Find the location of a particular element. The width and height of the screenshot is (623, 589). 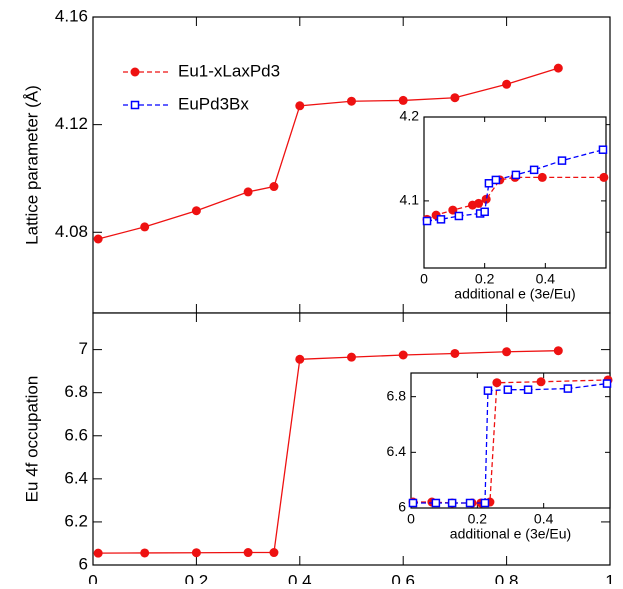

x-tick-label: 0.6 is located at coordinates (403, 577).